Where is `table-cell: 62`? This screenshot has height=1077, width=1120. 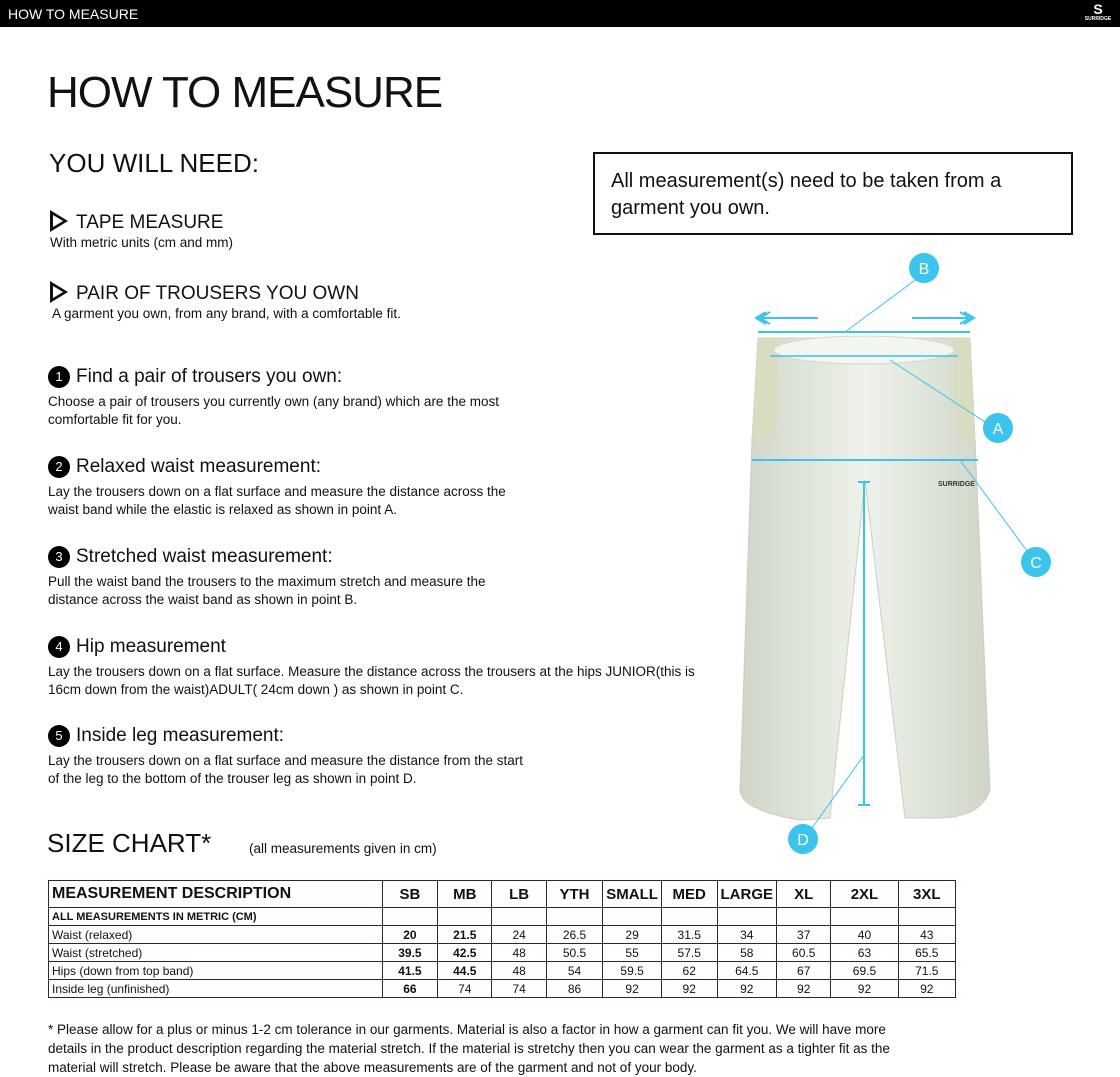
table-cell: 62 is located at coordinates (689, 970).